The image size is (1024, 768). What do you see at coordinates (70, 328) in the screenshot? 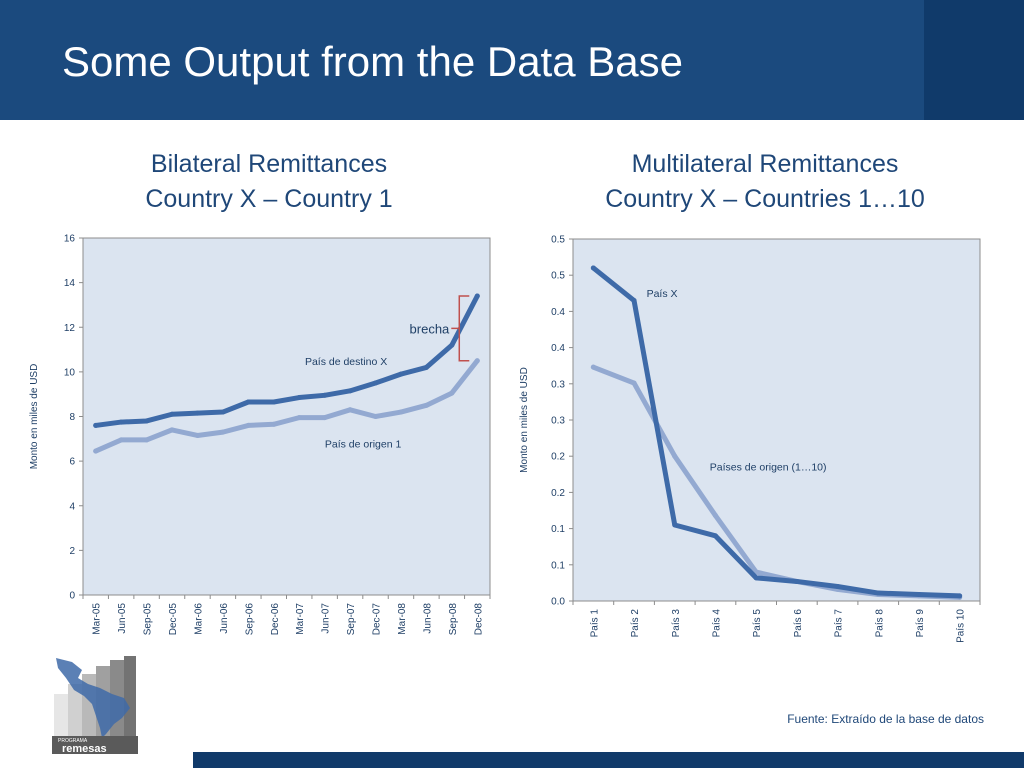
I see `chart1-ytick-label: 12` at bounding box center [70, 328].